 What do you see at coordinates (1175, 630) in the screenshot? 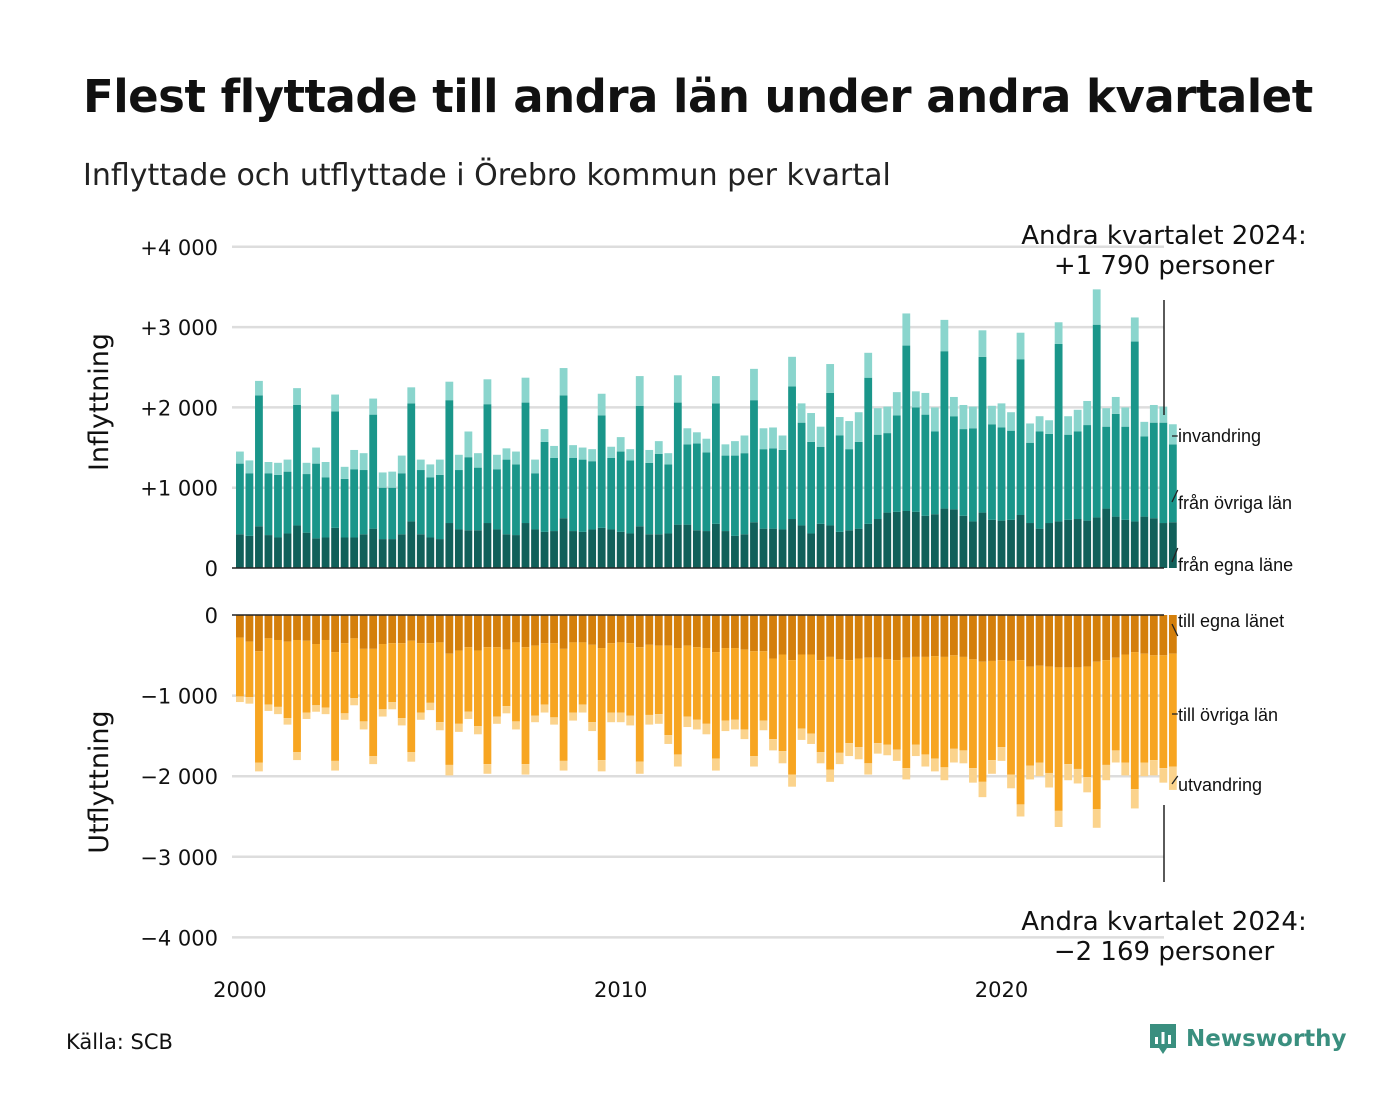
I see `label-leader-line` at bounding box center [1175, 630].